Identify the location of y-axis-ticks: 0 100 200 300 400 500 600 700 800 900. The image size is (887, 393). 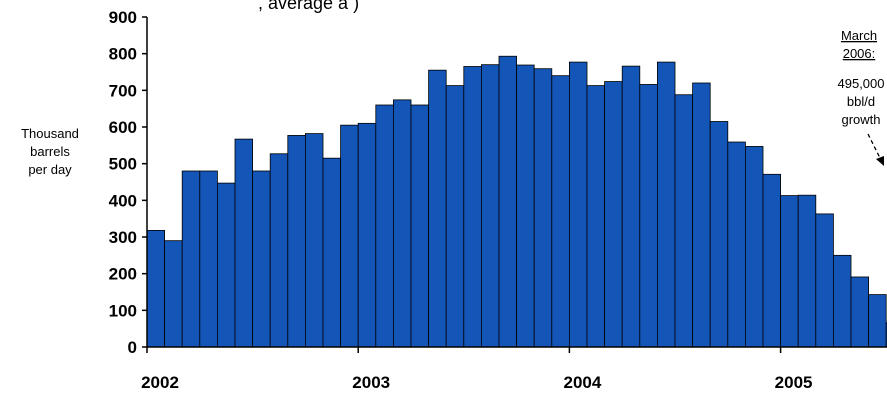
(128, 182).